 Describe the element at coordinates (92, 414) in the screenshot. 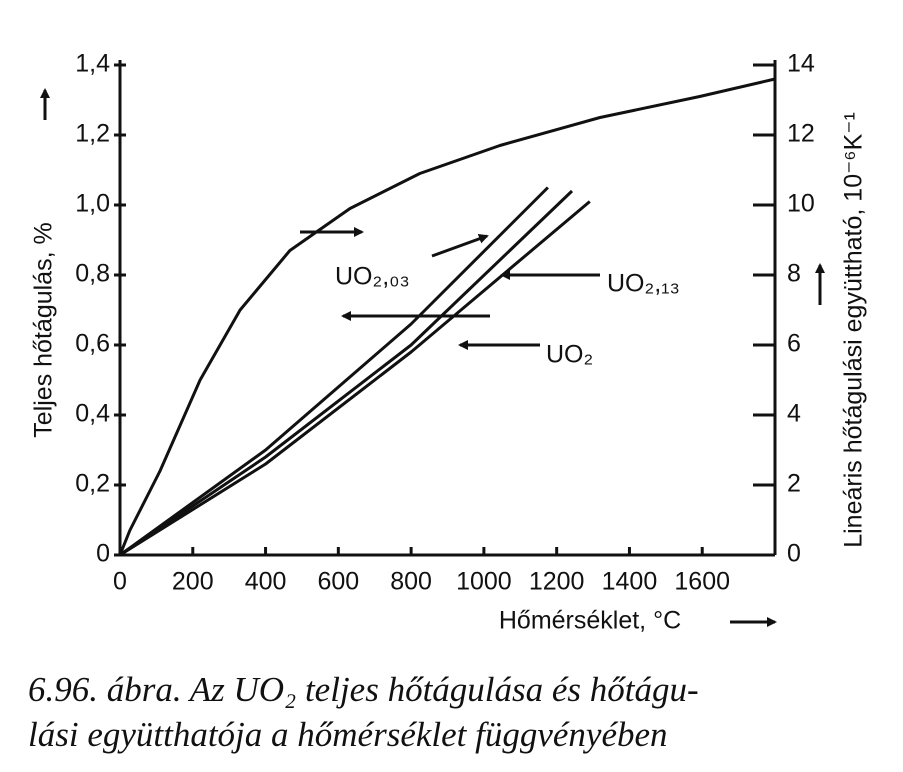

I see `y-tick-label: 0,4` at that location.